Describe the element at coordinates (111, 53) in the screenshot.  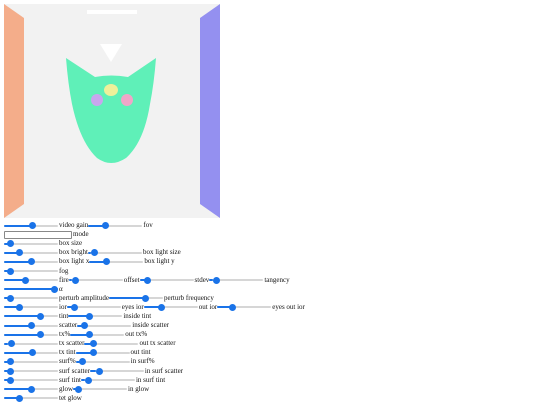
I see `pointer` at that location.